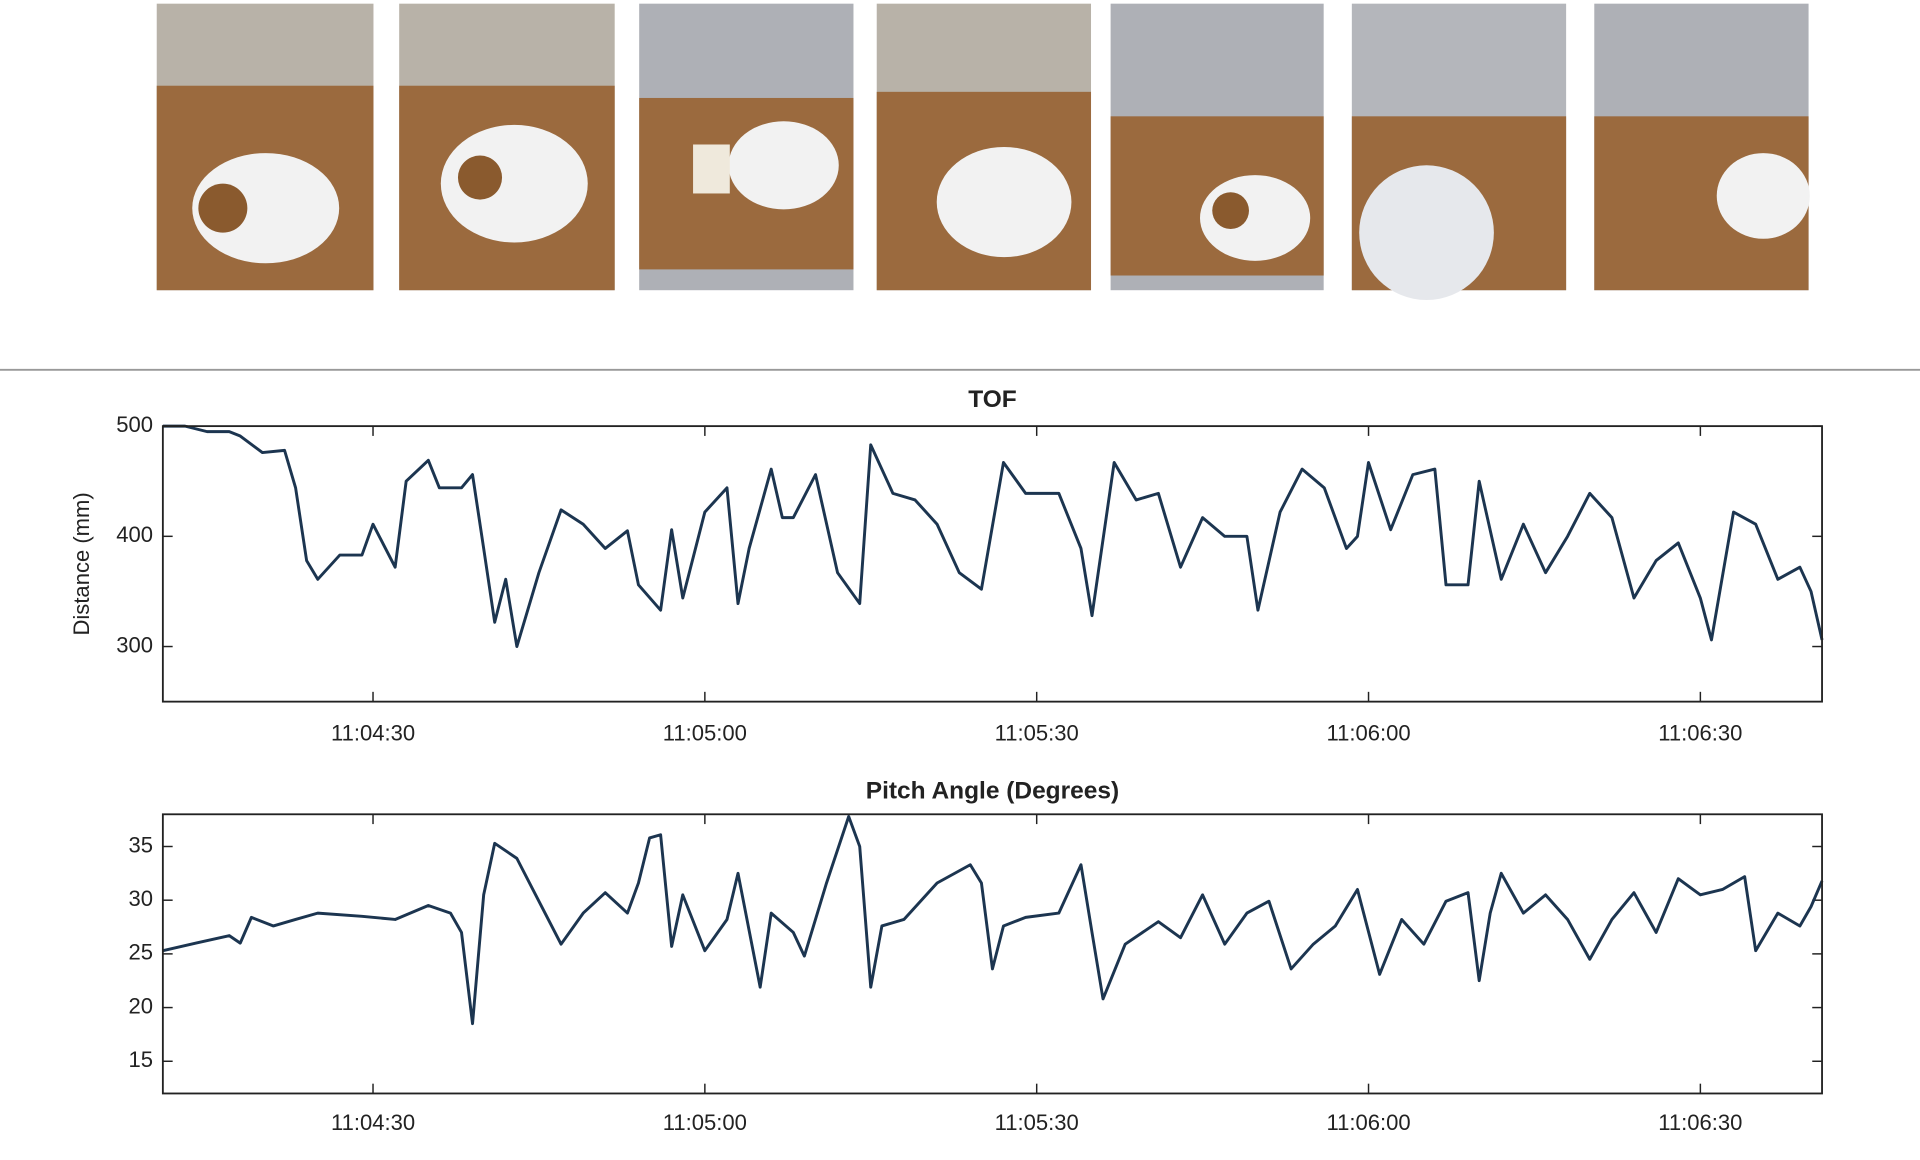 The image size is (1920, 1160). What do you see at coordinates (141, 844) in the screenshot?
I see `y-tick-label: 35` at bounding box center [141, 844].